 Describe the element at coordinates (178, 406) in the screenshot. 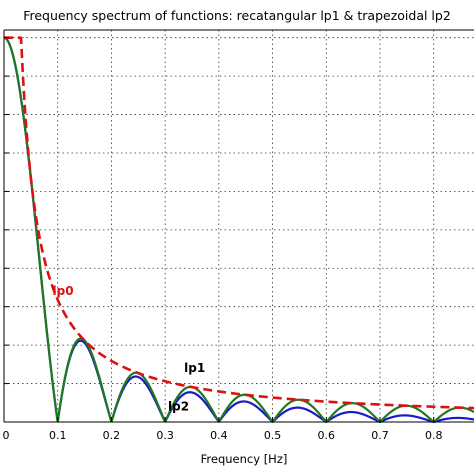

I see `series-label-lp2: lp2` at that location.